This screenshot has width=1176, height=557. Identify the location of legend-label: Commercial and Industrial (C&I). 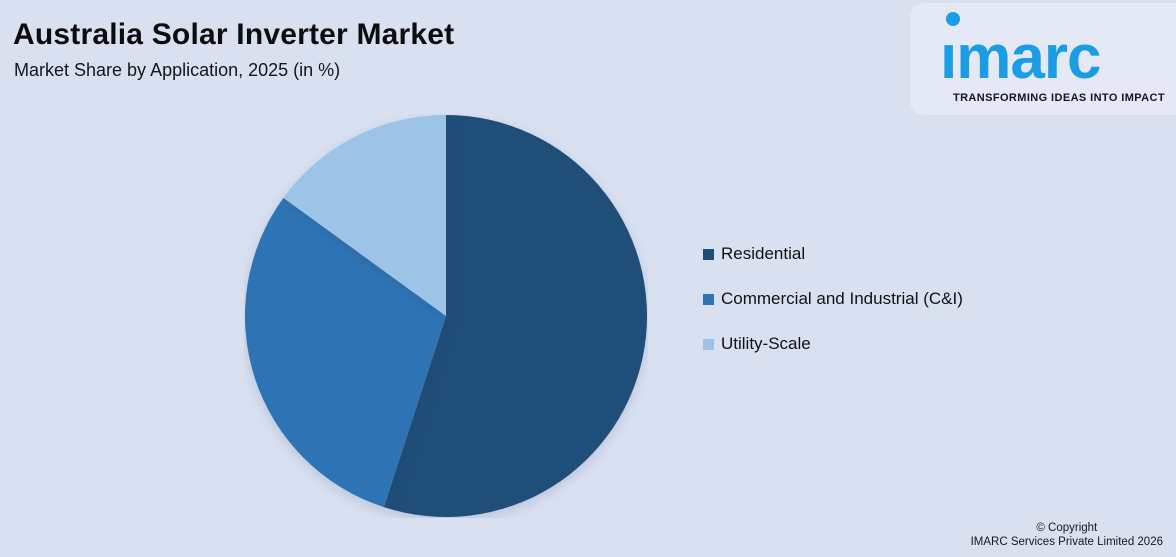
(842, 298).